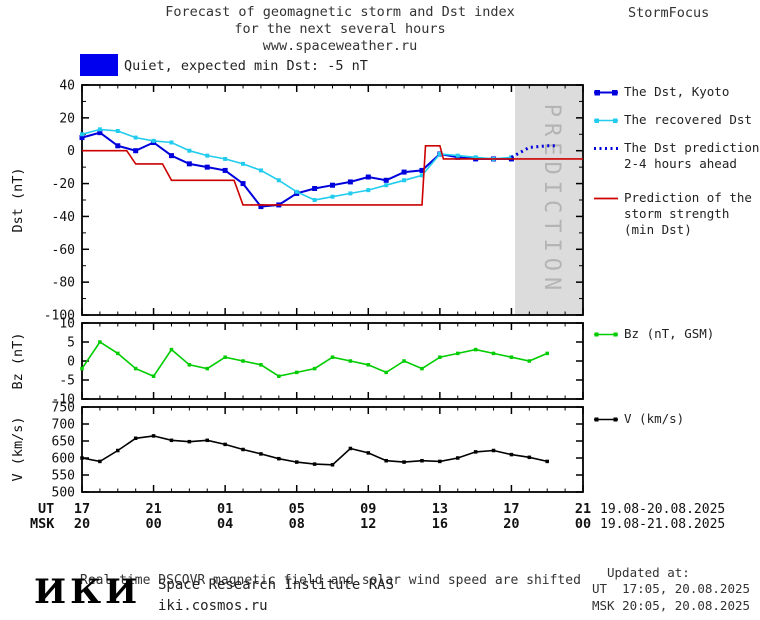 The width and height of the screenshot is (760, 620). What do you see at coordinates (654, 334) in the screenshot?
I see `legend-bz: Bz (nT, GSM)` at bounding box center [654, 334].